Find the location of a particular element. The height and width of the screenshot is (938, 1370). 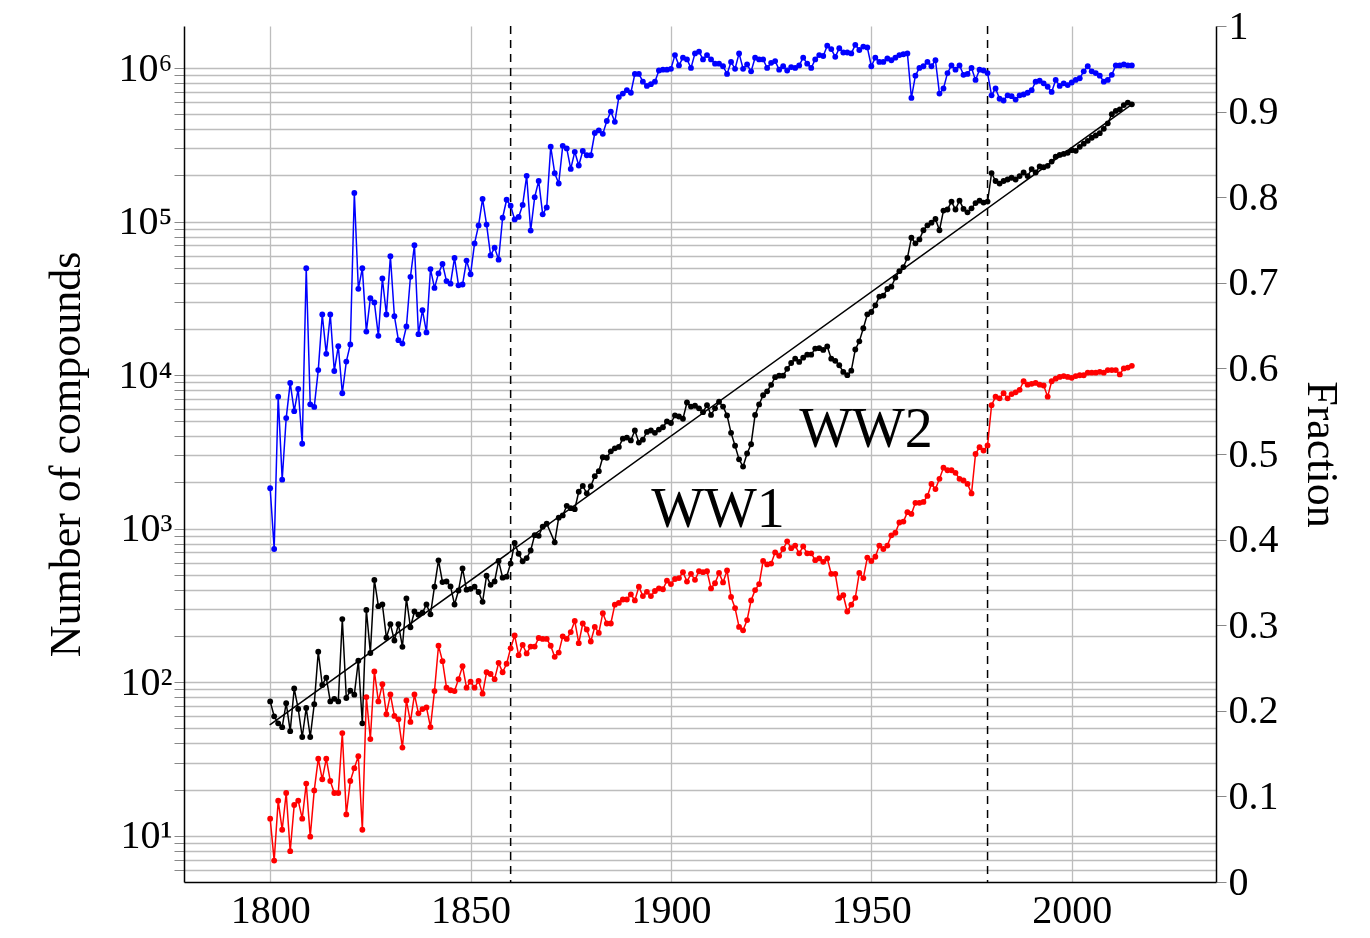

y2-tick-label: 0.9 is located at coordinates (1253, 111).